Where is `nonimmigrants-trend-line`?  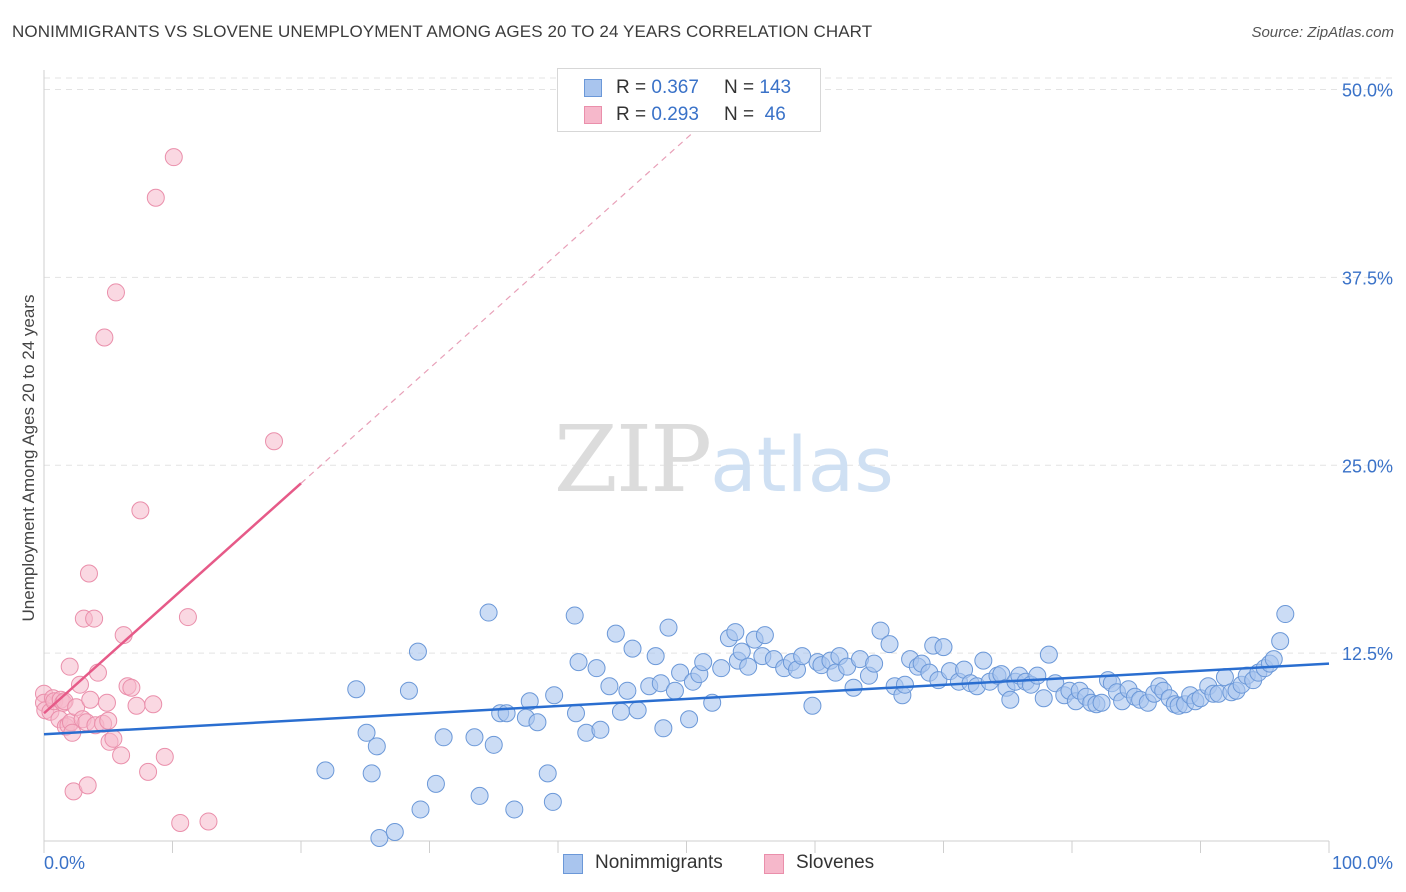
nonimmigrants-trend-line is located at coordinates (686, 699).